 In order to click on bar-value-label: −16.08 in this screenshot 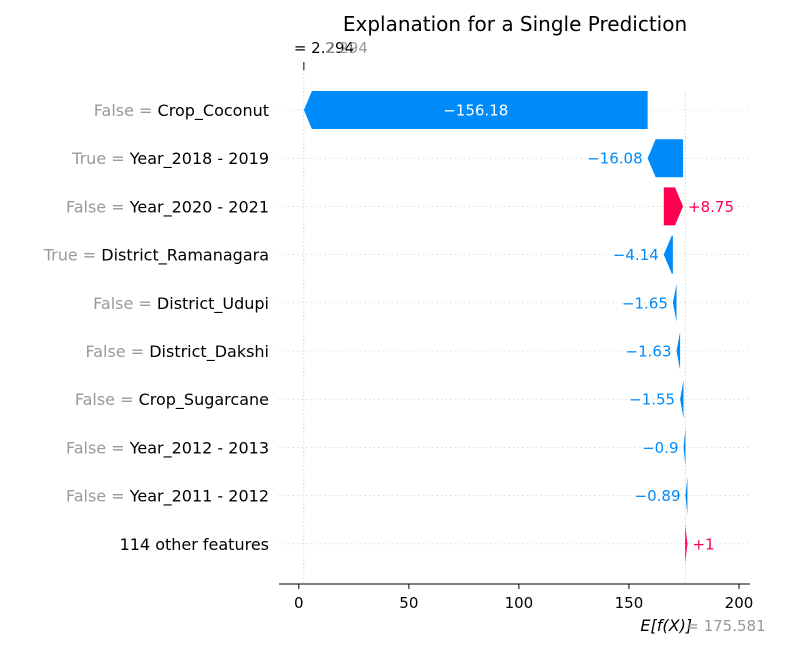, I will do `click(615, 159)`.